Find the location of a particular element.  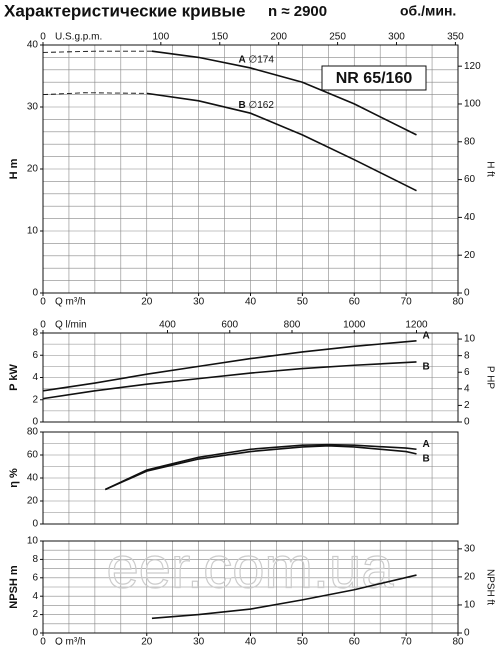

y2-tick-label: 2 is located at coordinates (467, 405).